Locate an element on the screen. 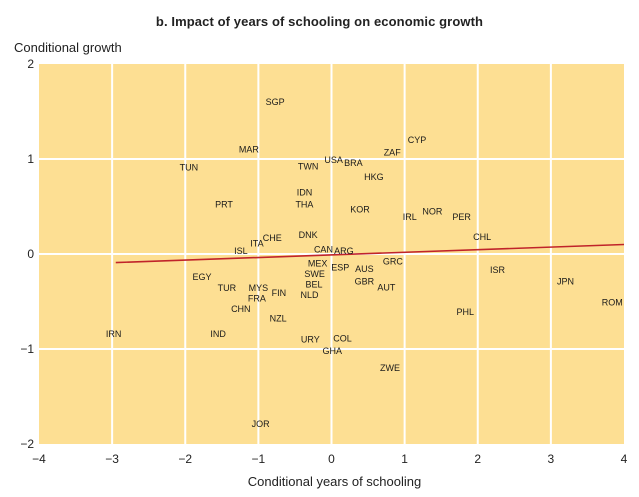 Image resolution: width=639 pixels, height=497 pixels. point-label-aus: AUS is located at coordinates (364, 269).